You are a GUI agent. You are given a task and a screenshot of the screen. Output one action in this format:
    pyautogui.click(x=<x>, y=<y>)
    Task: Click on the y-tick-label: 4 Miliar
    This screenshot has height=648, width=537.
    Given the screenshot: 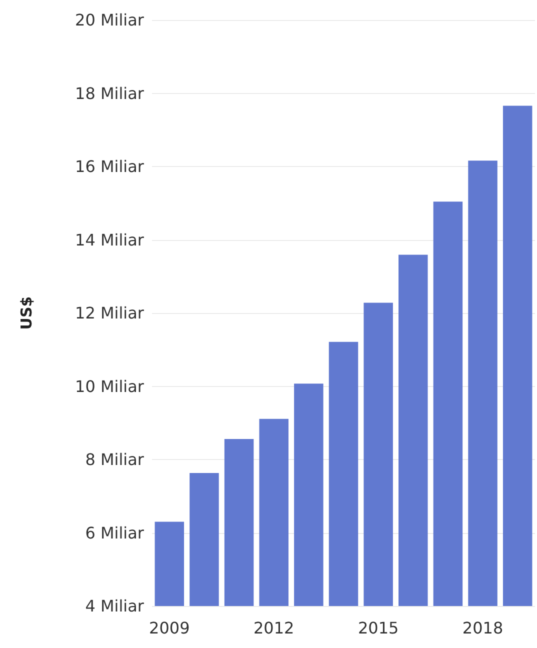 What is the action you would take?
    pyautogui.click(x=114, y=606)
    